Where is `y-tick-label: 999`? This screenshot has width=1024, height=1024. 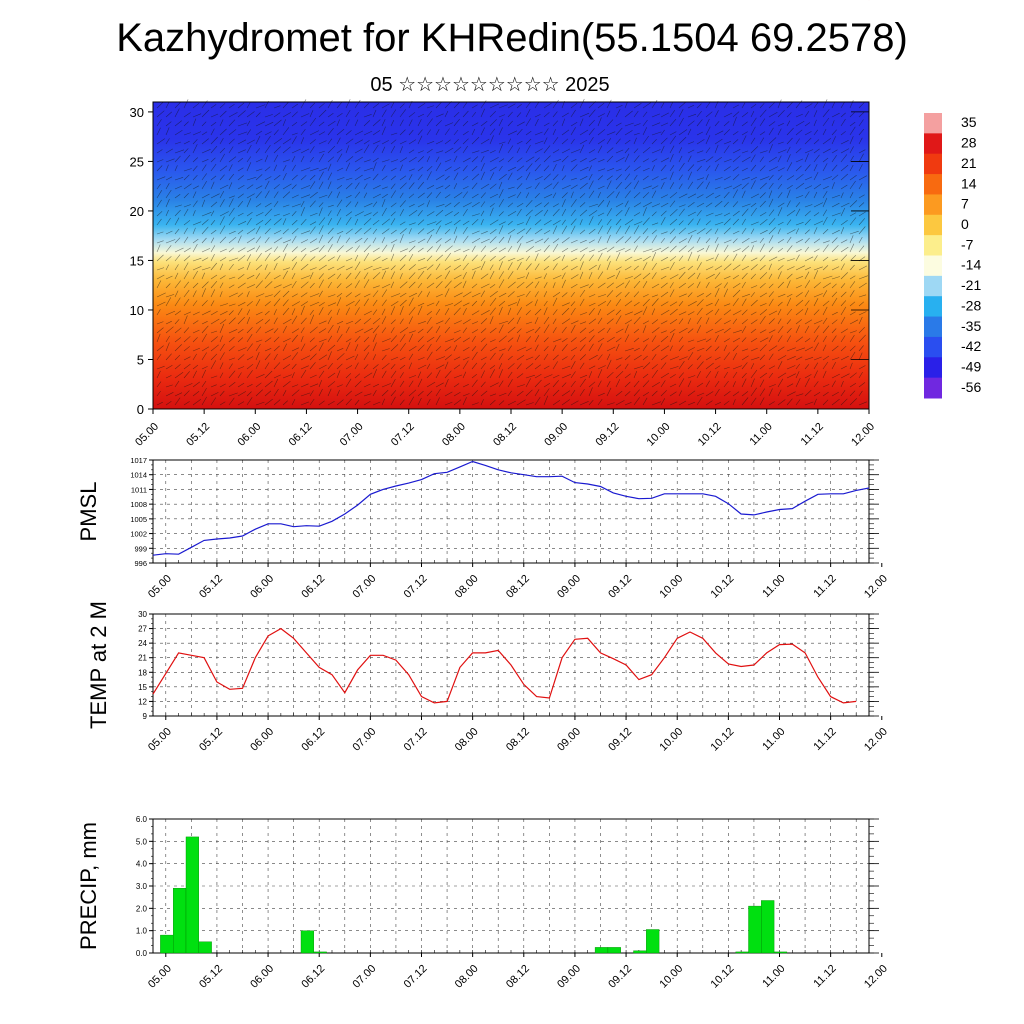
y-tick-label: 999 is located at coordinates (140, 548).